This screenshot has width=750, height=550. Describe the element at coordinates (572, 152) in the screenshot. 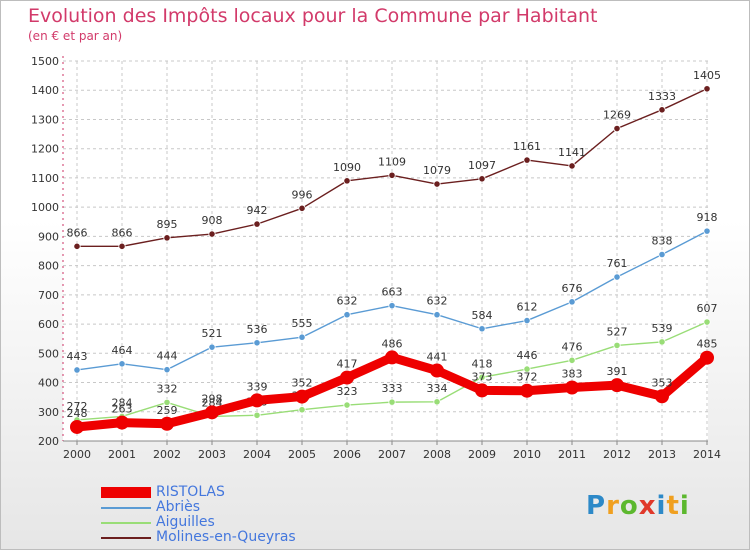

I see `data-label-molines-en-queyras: 1141` at that location.